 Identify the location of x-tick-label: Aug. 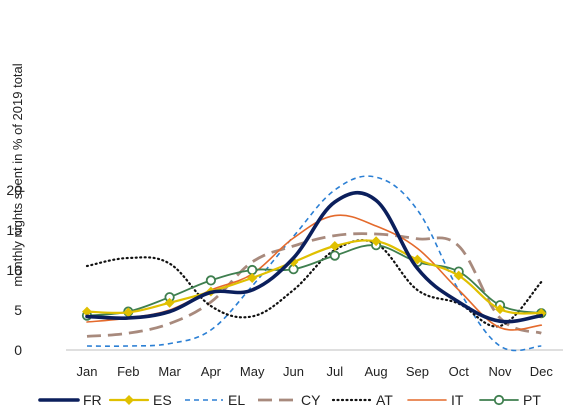
(376, 371).